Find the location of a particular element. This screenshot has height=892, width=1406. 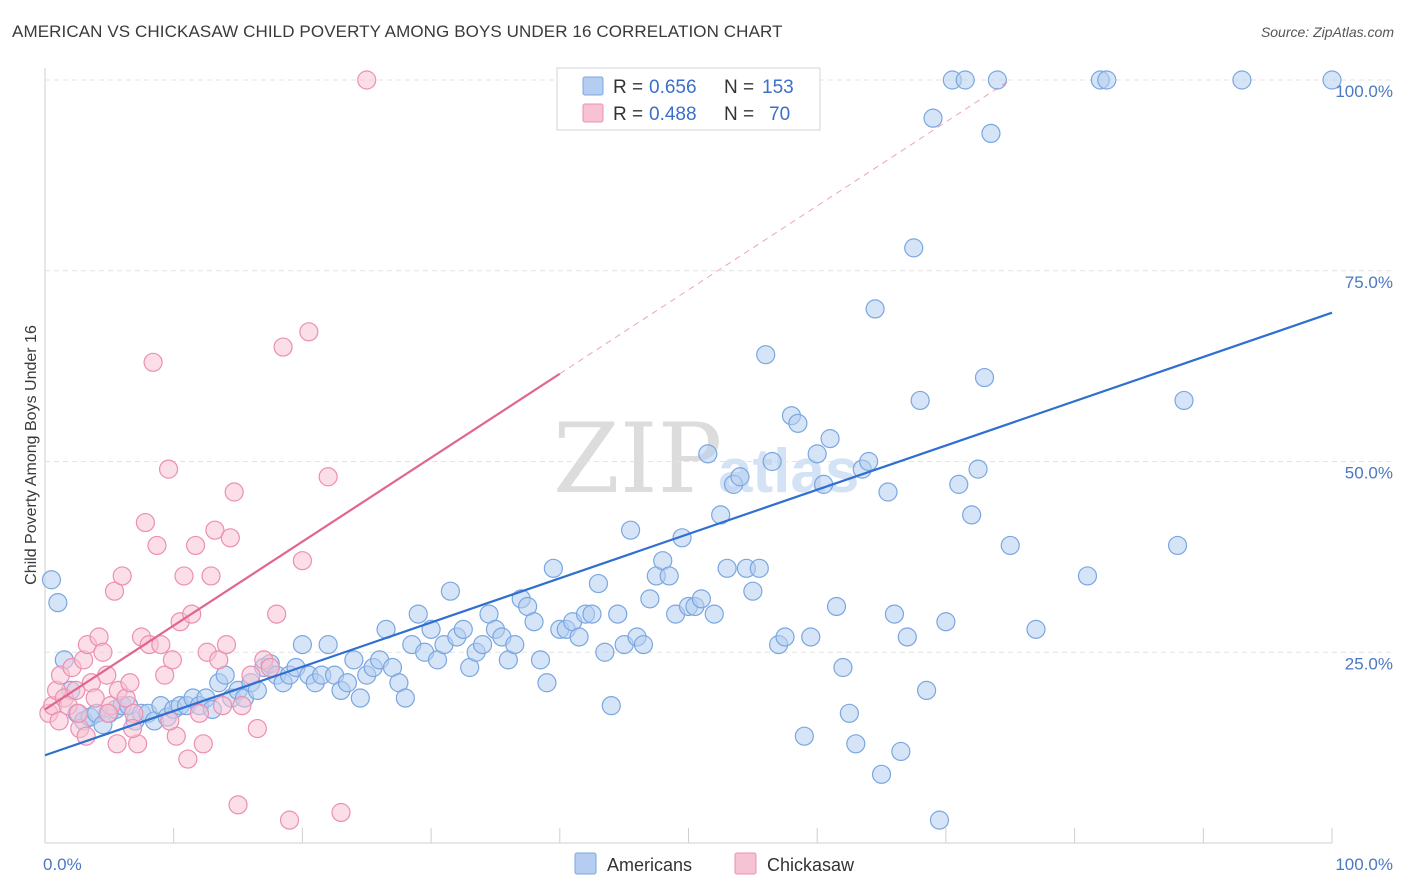

legend-n-label-americans: N = is located at coordinates (739, 87).